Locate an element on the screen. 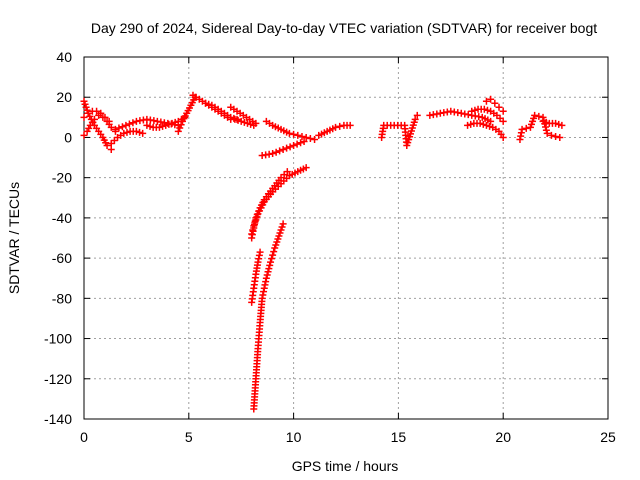 This screenshot has height=480, width=640. y-tick-label: -40 is located at coordinates (62, 218).